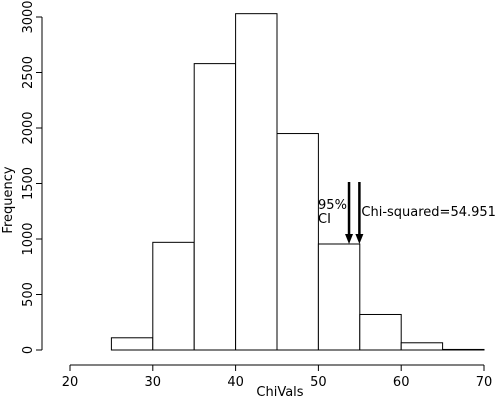  I want to click on y-tick-label: 2000, so click(28, 127).